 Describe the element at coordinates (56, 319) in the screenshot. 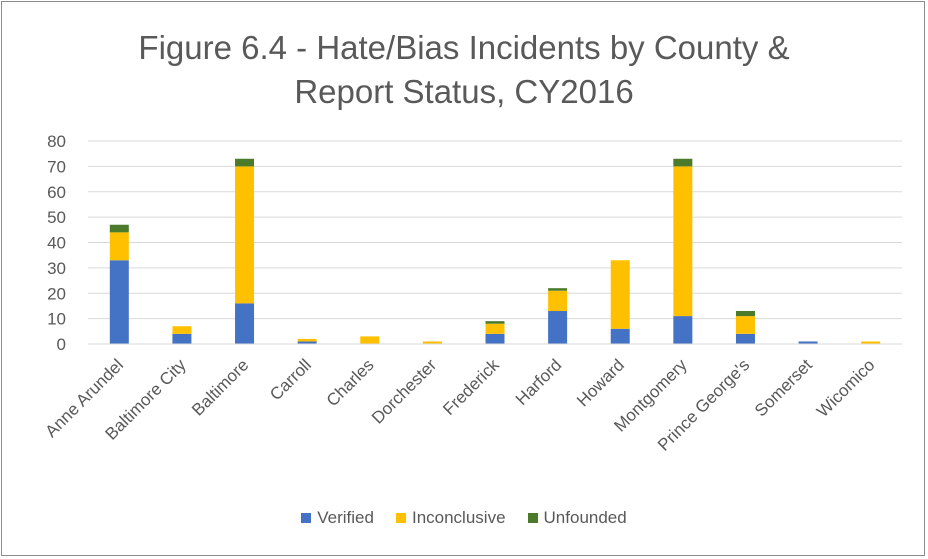

I see `y-tick-label: 10` at that location.